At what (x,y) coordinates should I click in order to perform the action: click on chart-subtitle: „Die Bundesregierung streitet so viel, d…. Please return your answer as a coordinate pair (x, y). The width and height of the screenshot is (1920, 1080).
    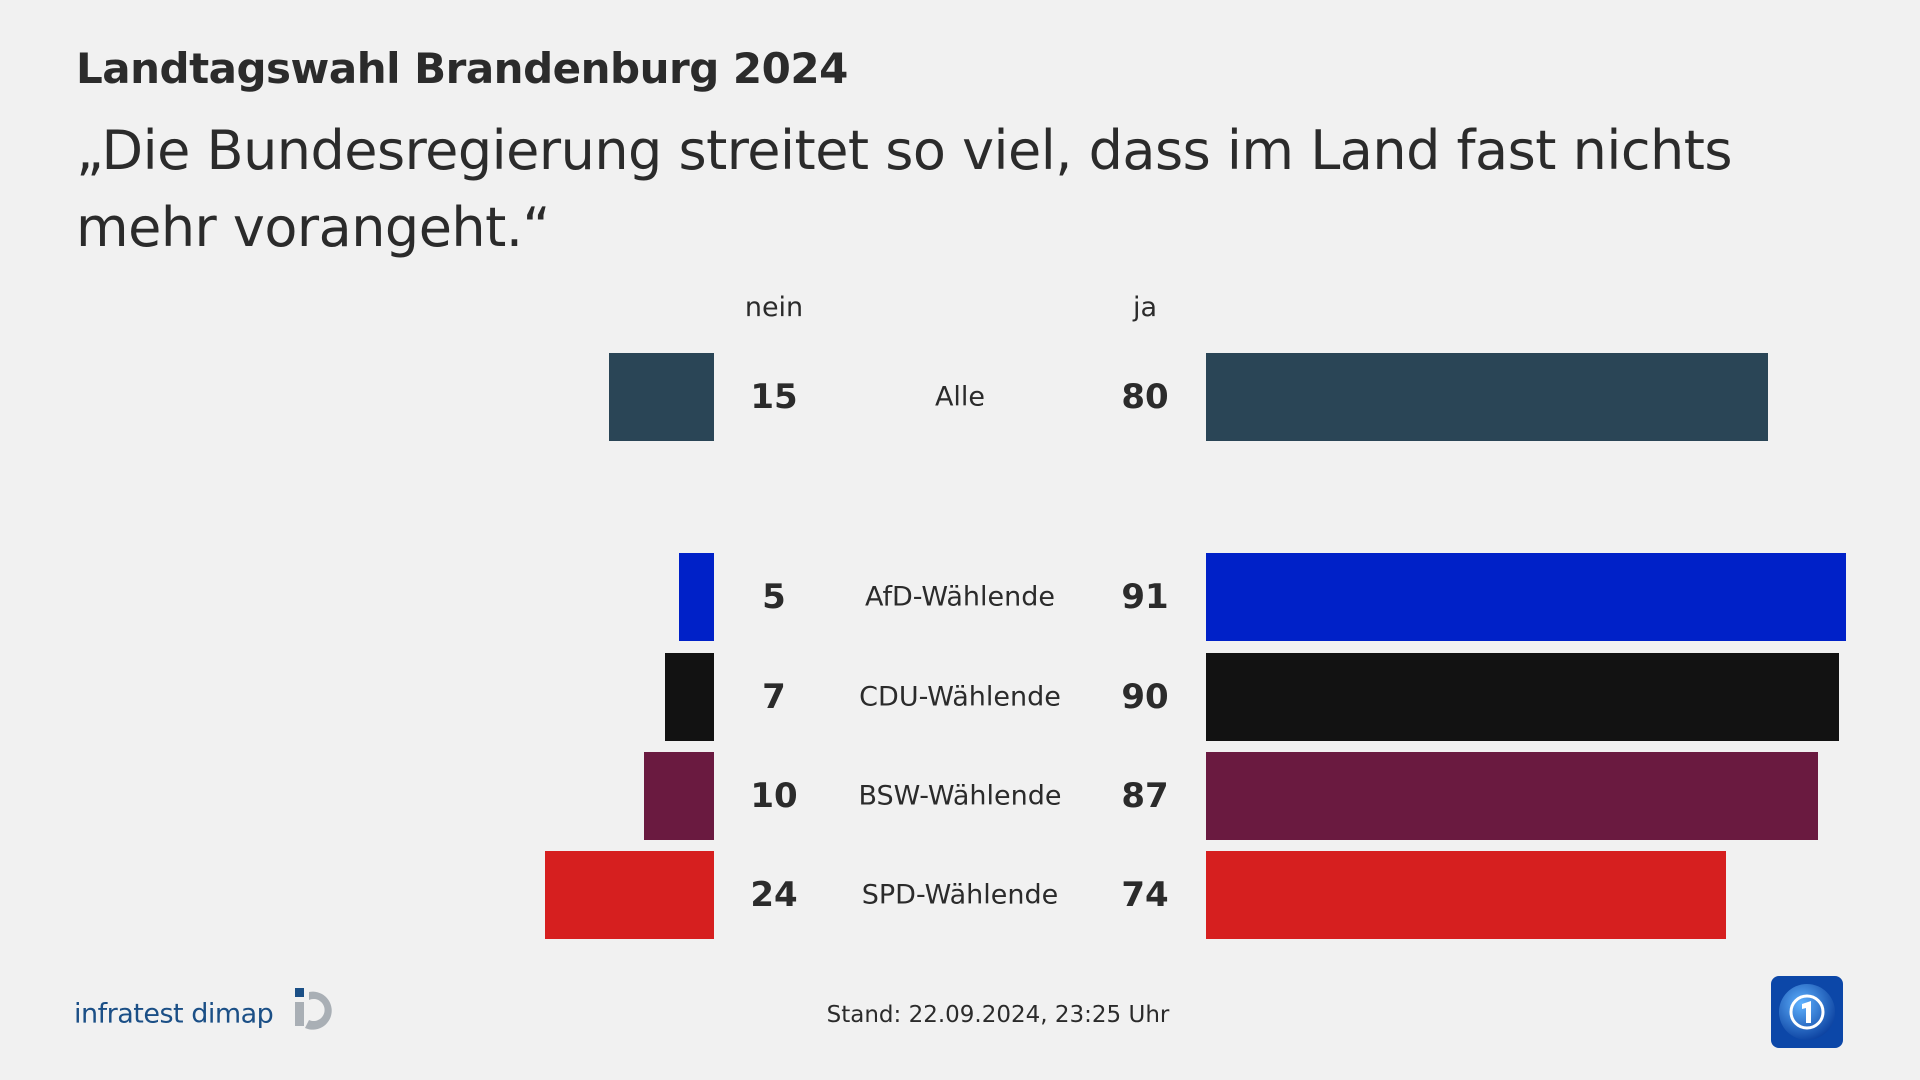
    Looking at the image, I should click on (904, 189).